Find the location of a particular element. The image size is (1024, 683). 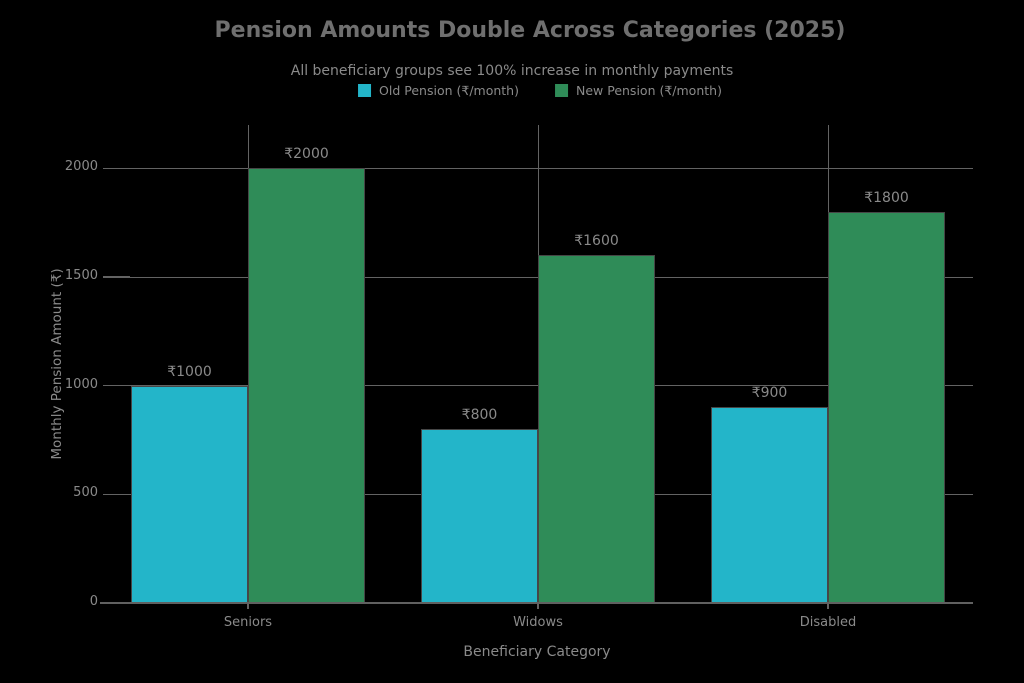

legend-label: New Pension (₹/month) is located at coordinates (648, 90).